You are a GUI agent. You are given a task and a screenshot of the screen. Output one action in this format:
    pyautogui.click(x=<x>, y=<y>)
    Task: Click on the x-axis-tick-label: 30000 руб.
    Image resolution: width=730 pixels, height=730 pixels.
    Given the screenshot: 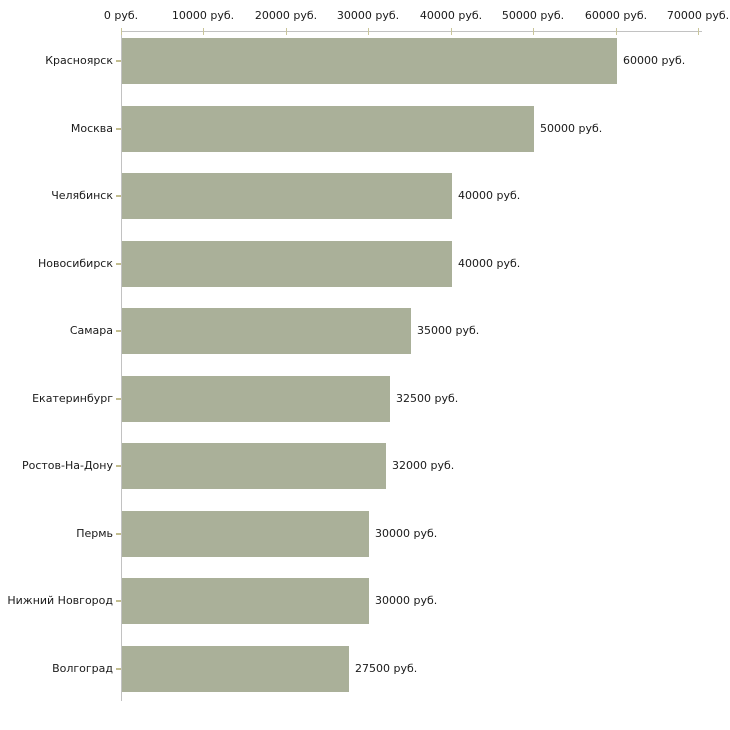 What is the action you would take?
    pyautogui.click(x=368, y=15)
    